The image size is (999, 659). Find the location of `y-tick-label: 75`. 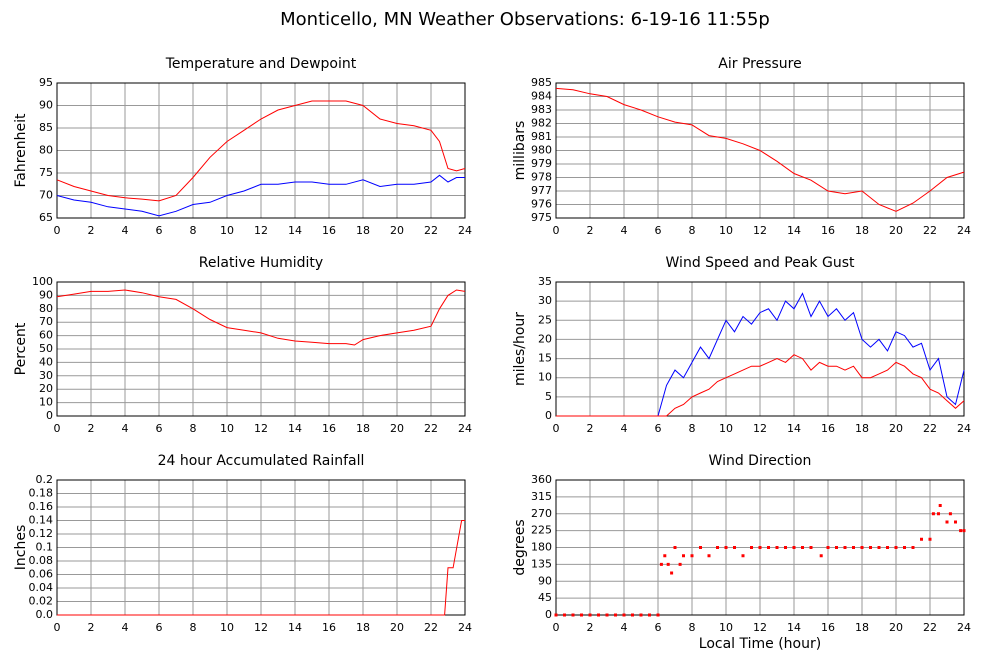

y-tick-label: 75 is located at coordinates (46, 172).